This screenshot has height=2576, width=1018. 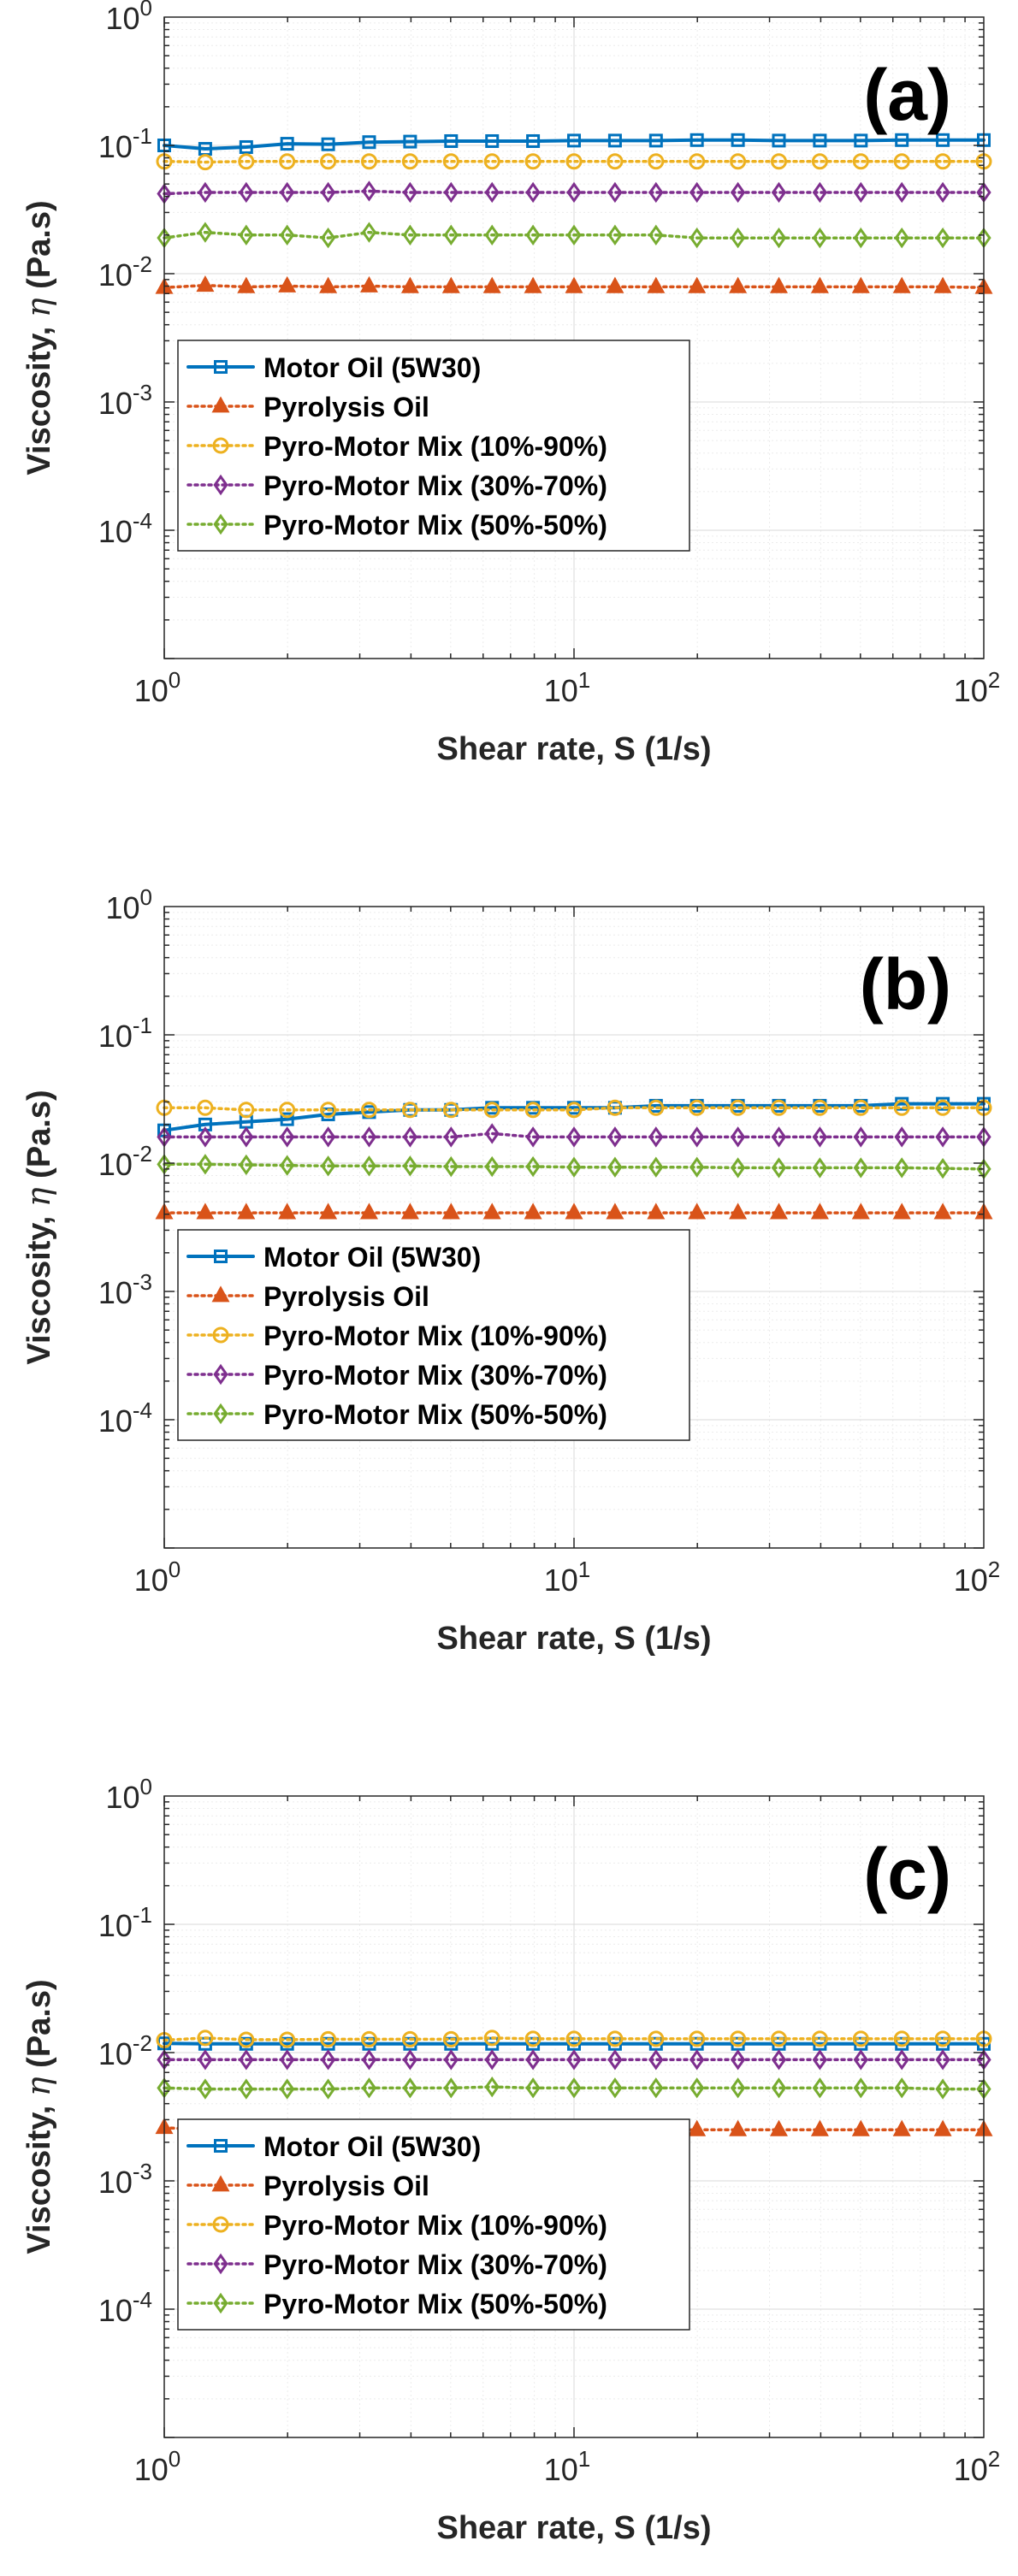 What do you see at coordinates (125, 271) in the screenshot?
I see `y-tick-label: 10⁻²` at bounding box center [125, 271].